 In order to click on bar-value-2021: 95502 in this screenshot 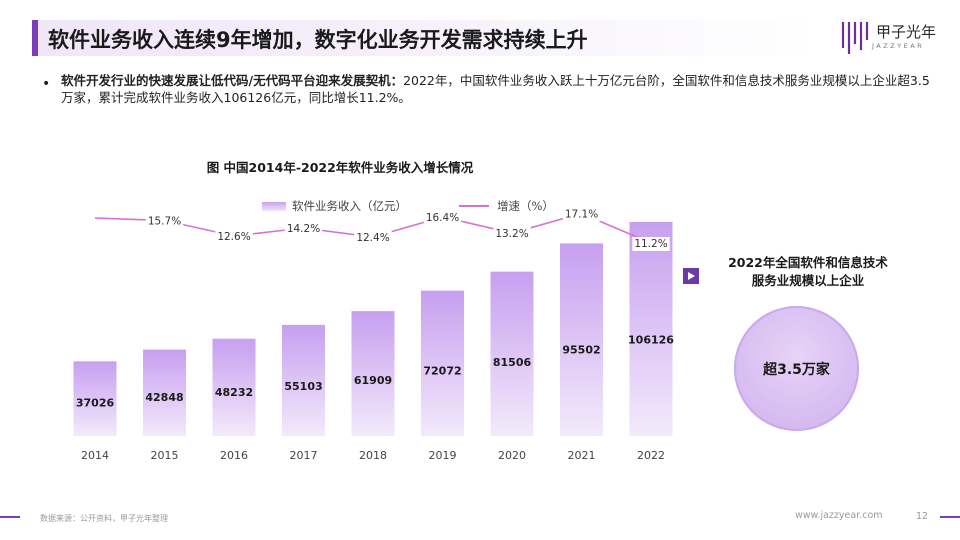, I will do `click(581, 349)`.